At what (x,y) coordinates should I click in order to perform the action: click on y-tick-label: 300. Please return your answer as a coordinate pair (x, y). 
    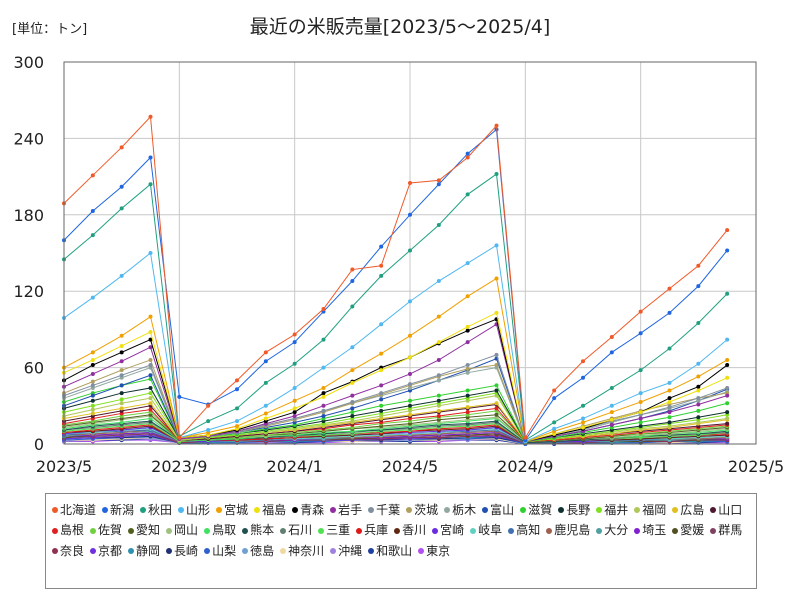
    Looking at the image, I should click on (28, 62).